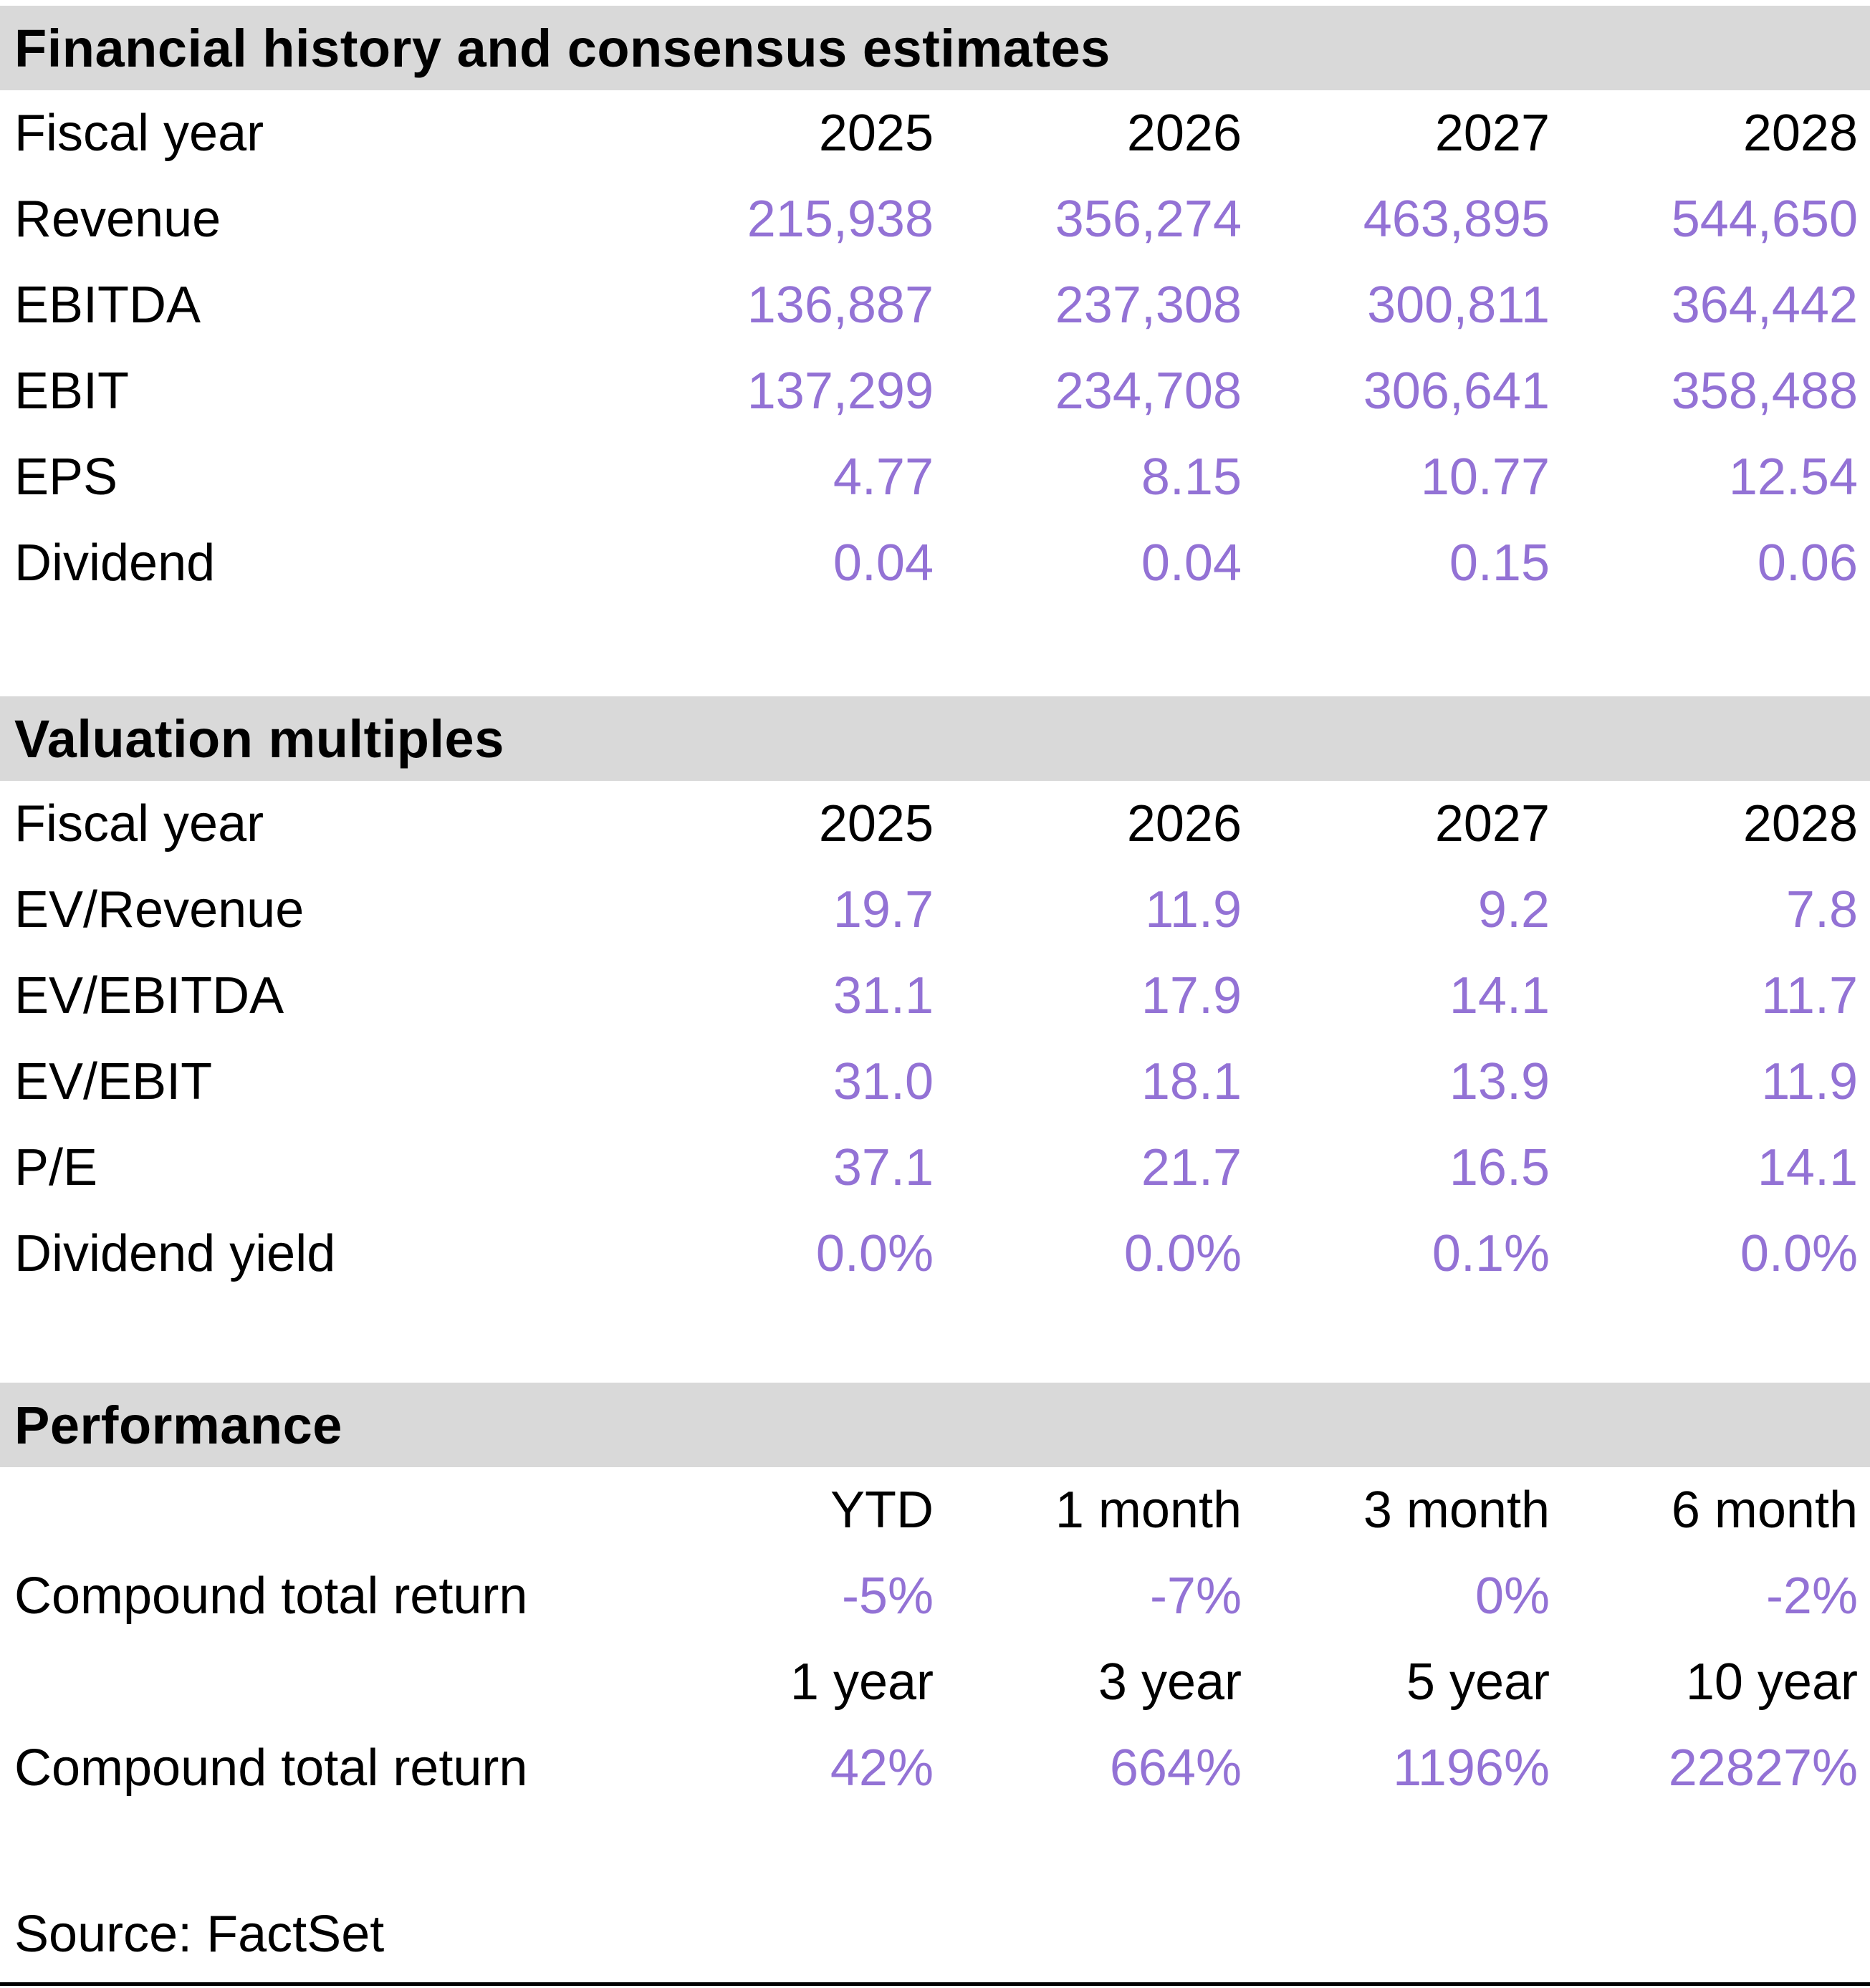 This screenshot has width=1870, height=1988. I want to click on cell-value: 0.06, so click(1808, 563).